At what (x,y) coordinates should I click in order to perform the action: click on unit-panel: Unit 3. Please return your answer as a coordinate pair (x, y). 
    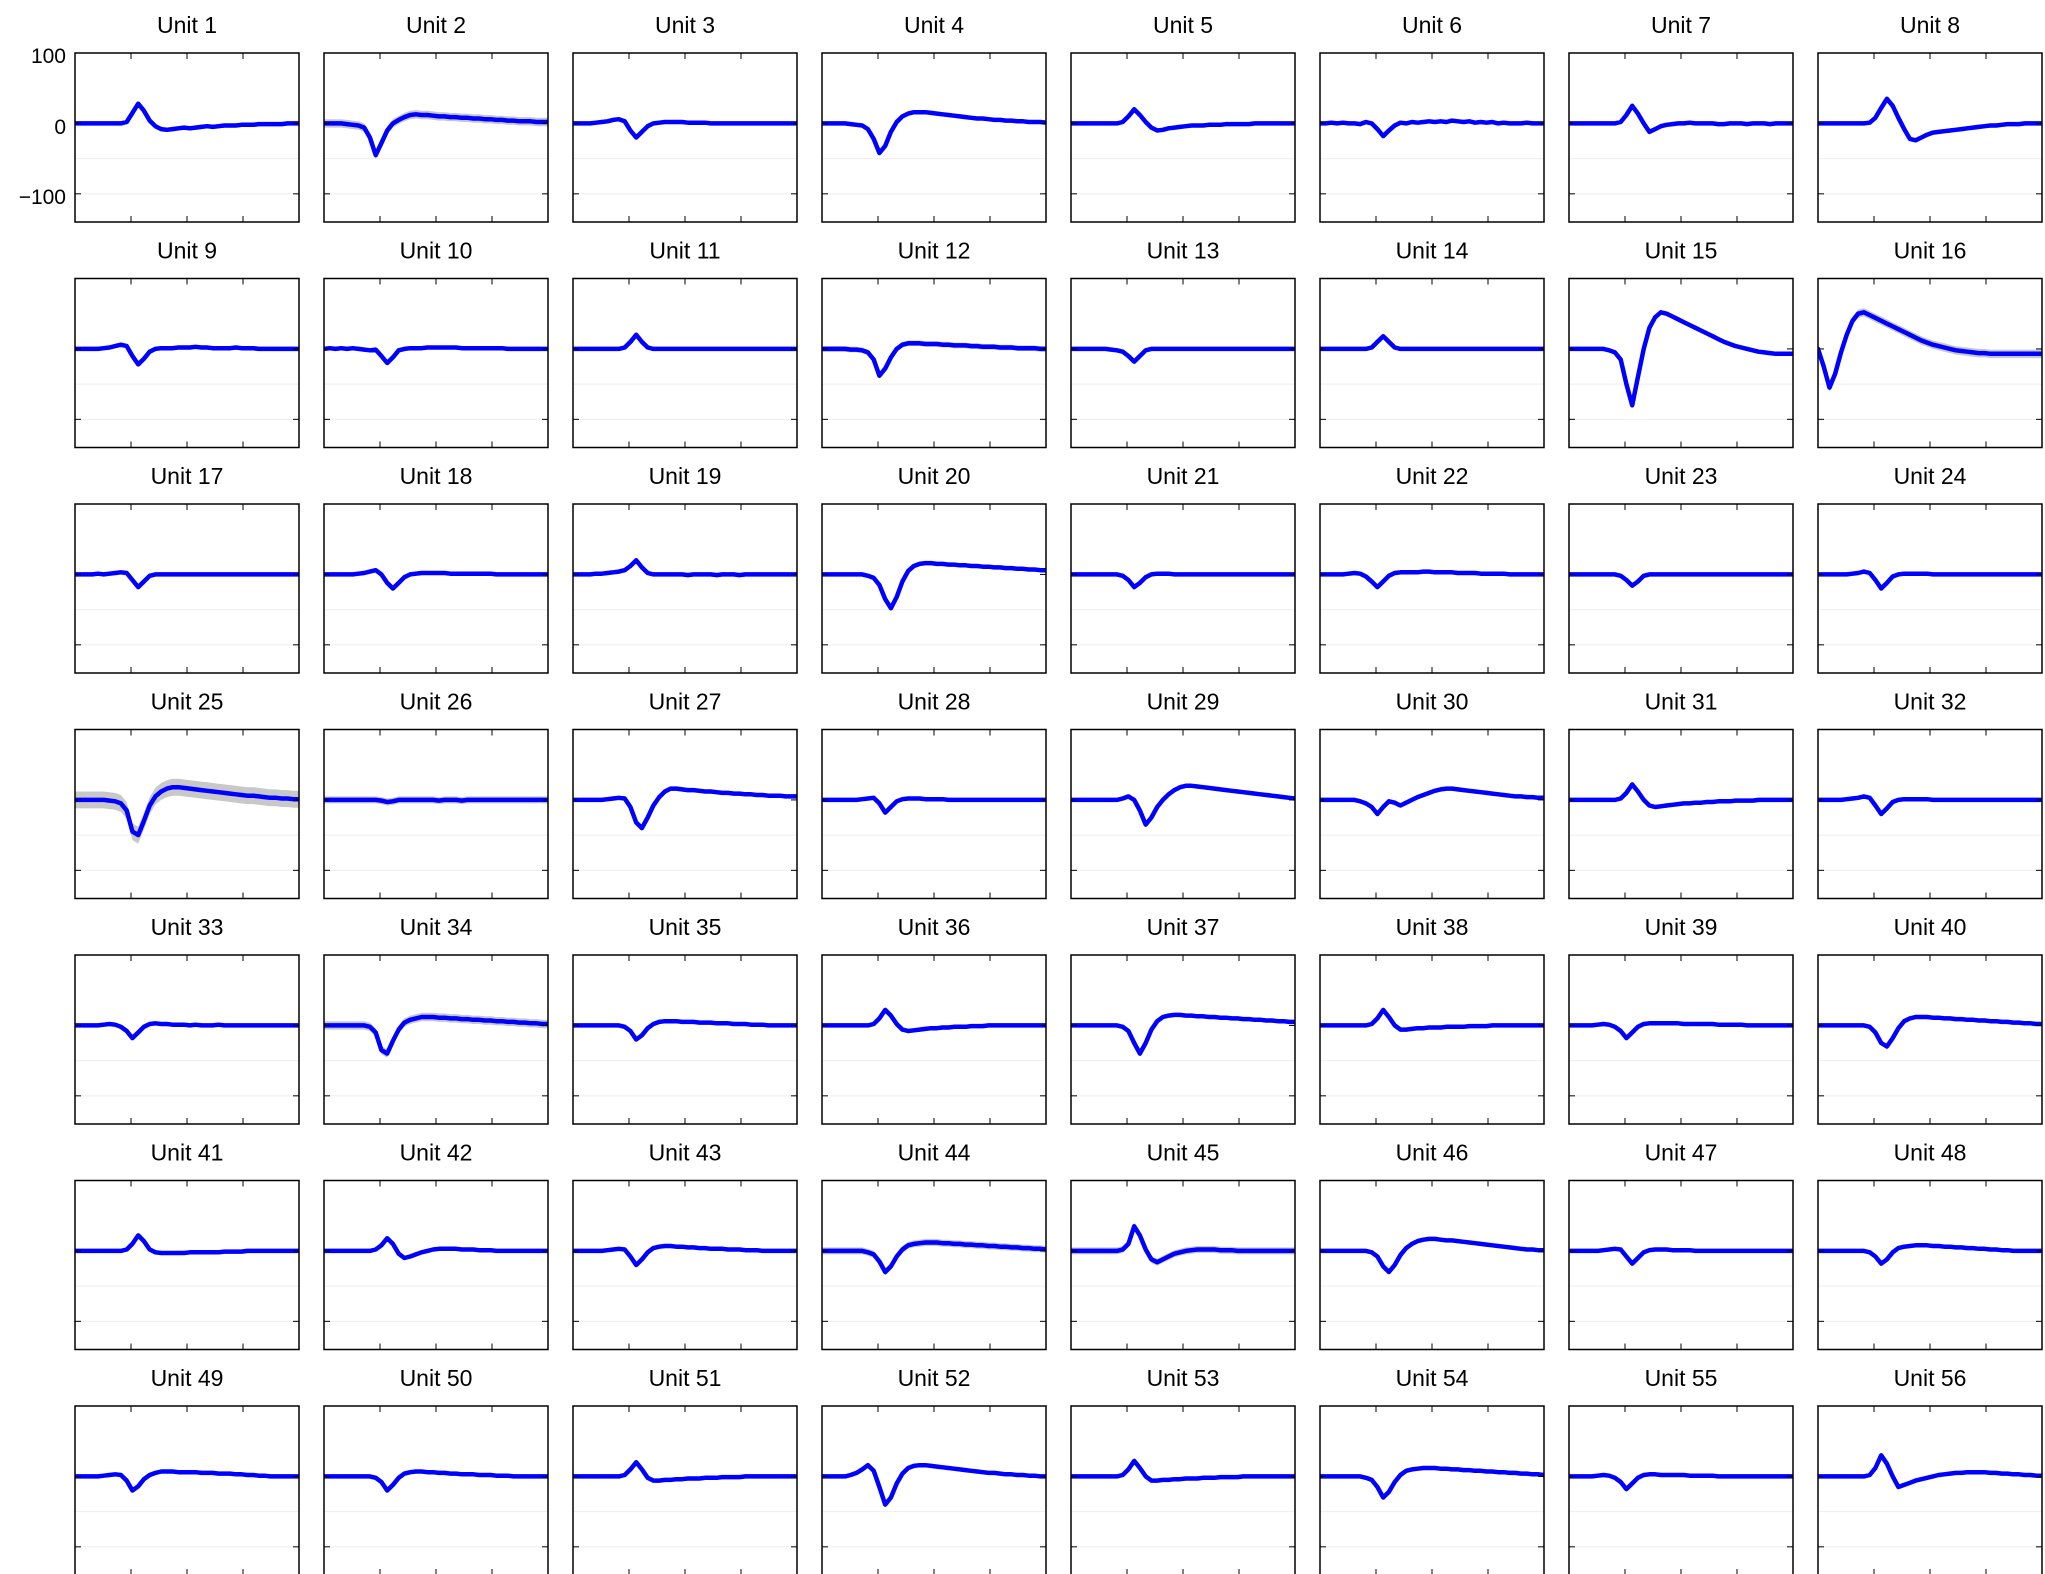
    Looking at the image, I should click on (685, 117).